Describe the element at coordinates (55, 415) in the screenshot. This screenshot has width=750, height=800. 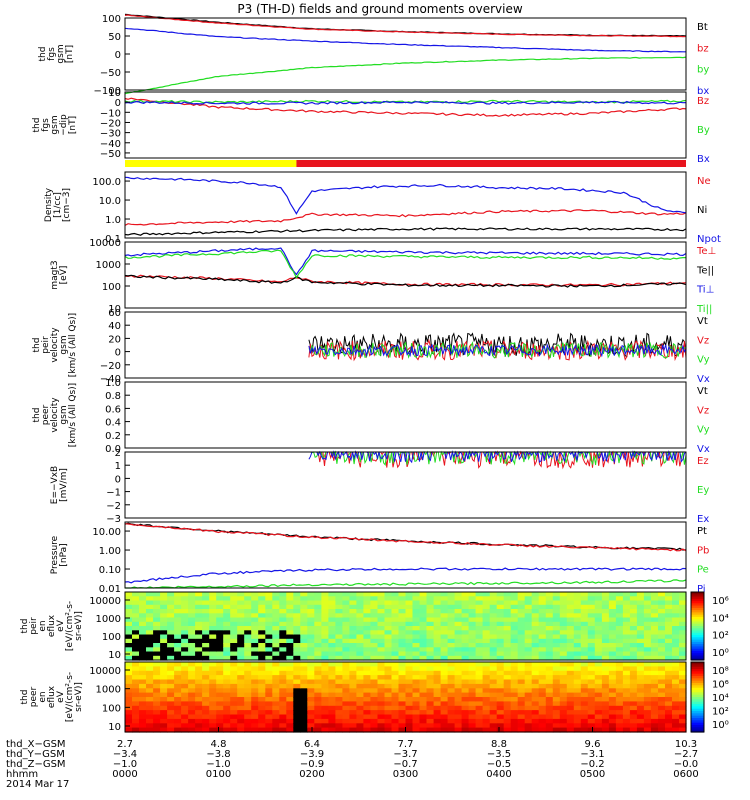
I see `y-axis-label: thd peer velocity gsm [km/s (All Qs)]` at that location.